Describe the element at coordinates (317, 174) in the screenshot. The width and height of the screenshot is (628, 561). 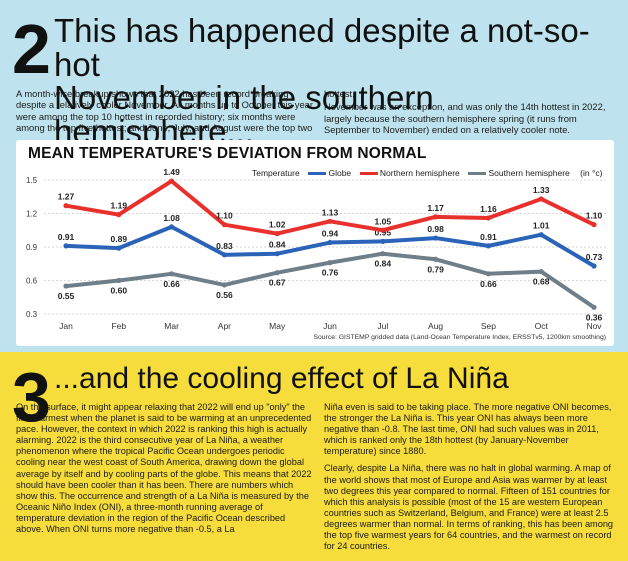
I see `legend-swatch-globe` at that location.